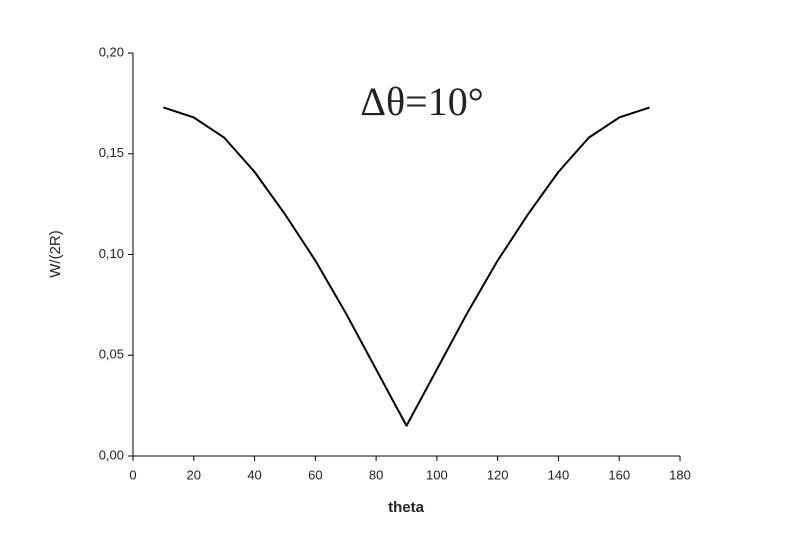 The image size is (800, 560). I want to click on x-tick-label: 40, so click(254, 474).